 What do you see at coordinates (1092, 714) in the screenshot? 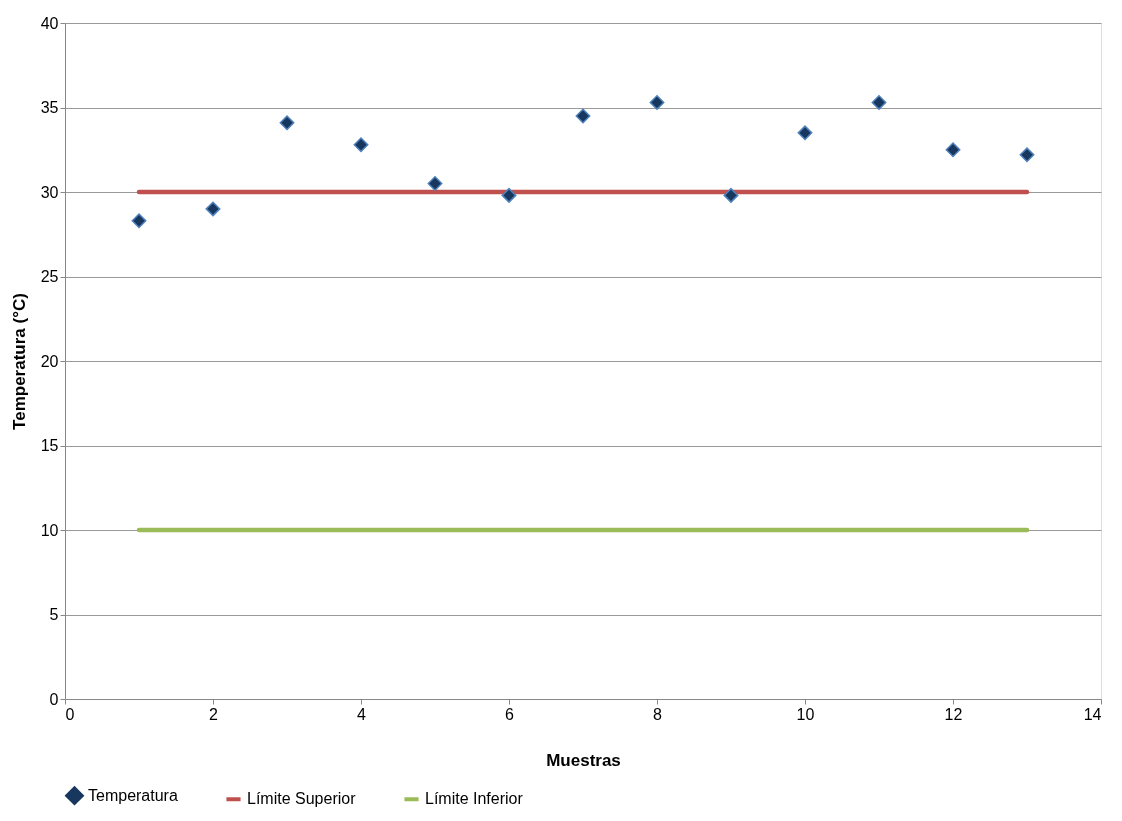
I see `x-tick-label: 14` at bounding box center [1092, 714].